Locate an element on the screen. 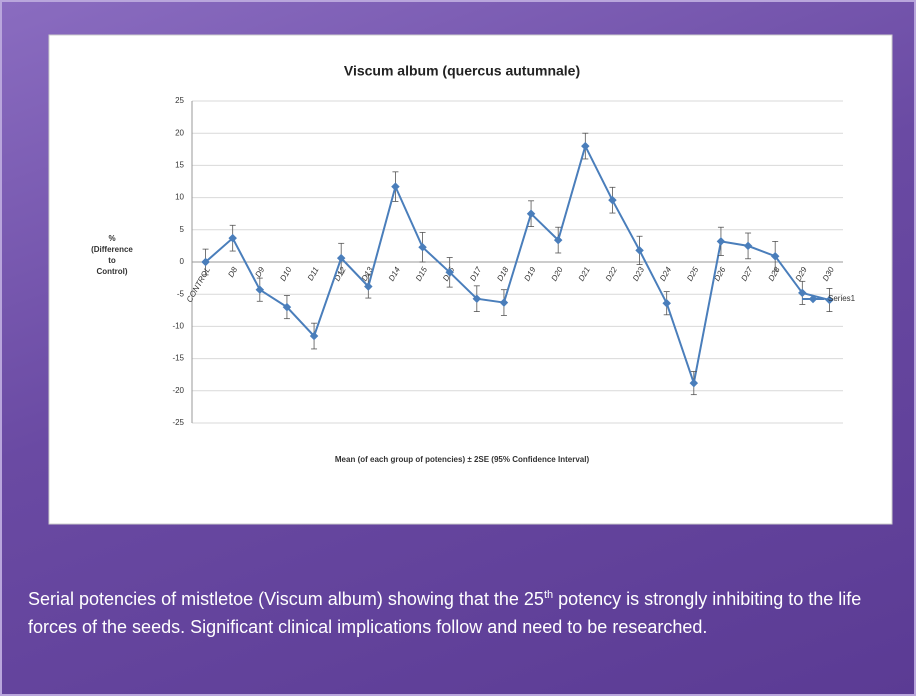  y-axis-title: Control) is located at coordinates (111, 271).